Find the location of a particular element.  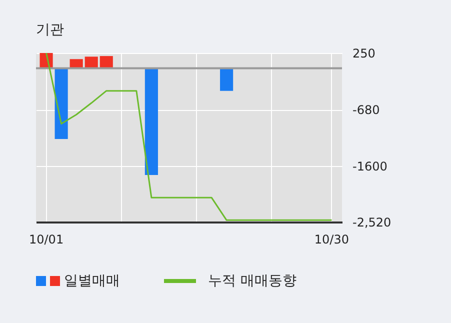

y-tick-label: 250 is located at coordinates (364, 53).